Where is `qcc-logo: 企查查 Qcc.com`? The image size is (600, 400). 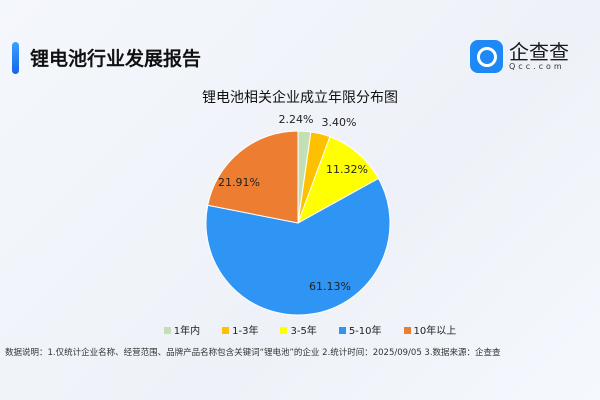
qcc-logo: 企查查 Qcc.com is located at coordinates (519, 56).